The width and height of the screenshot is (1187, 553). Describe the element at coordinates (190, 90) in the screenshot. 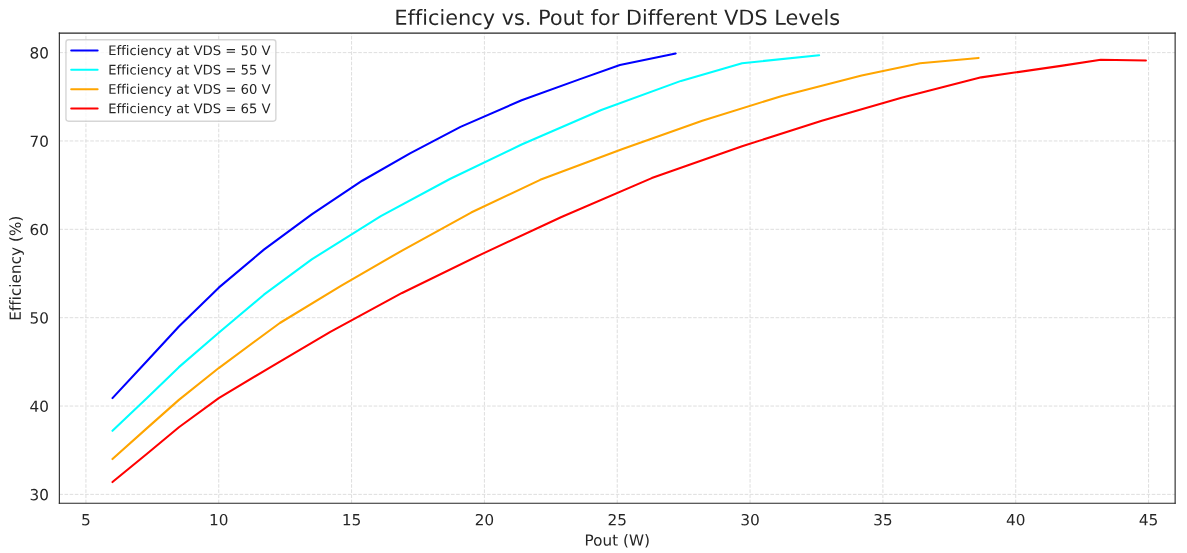

I see `legend-label: Efficiency at VDS = 60 V` at that location.